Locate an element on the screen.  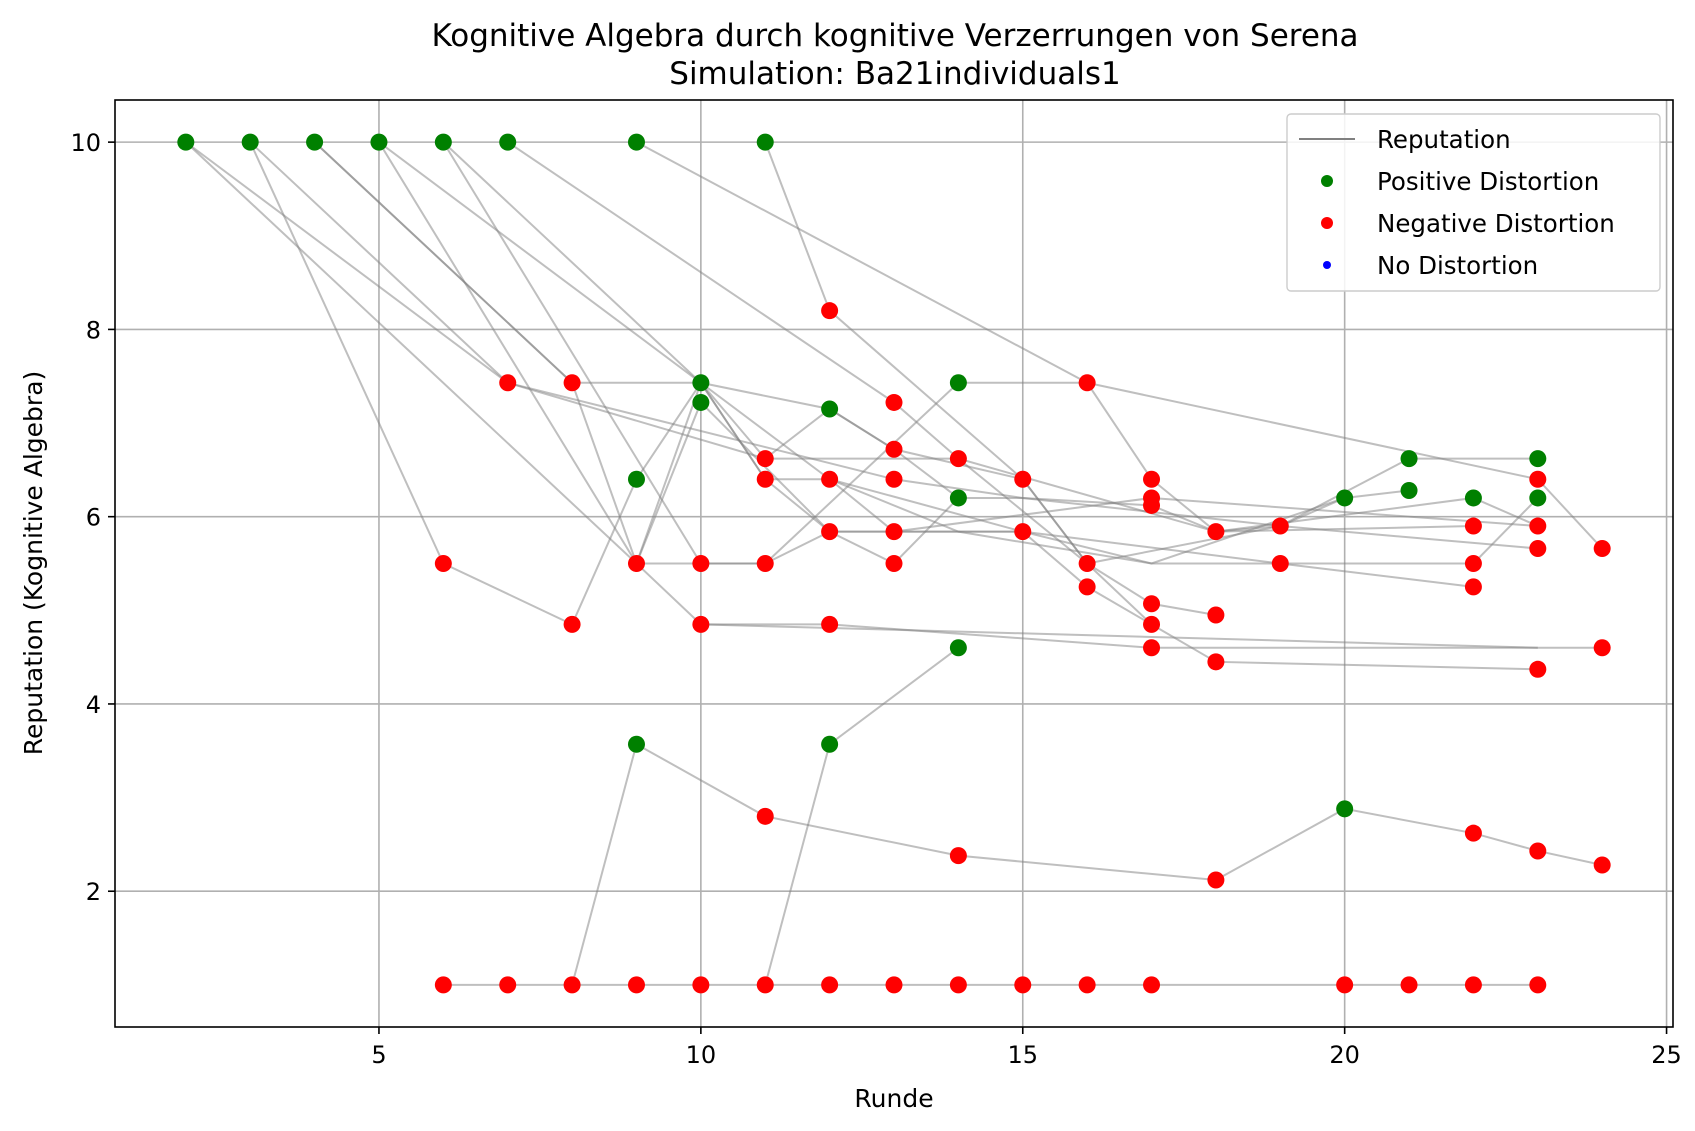
legend-label-positive: Positive Distortion is located at coordinates (1488, 181).